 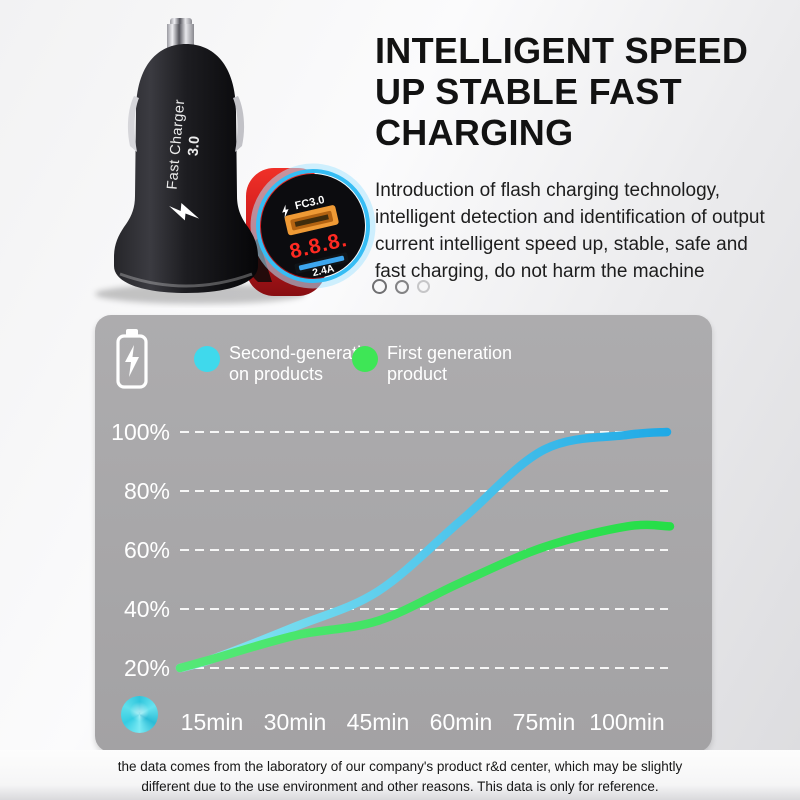 I want to click on product-photo: FC3.0 8.8.8. 2.4A Fast Charger, so click(x=235, y=161).